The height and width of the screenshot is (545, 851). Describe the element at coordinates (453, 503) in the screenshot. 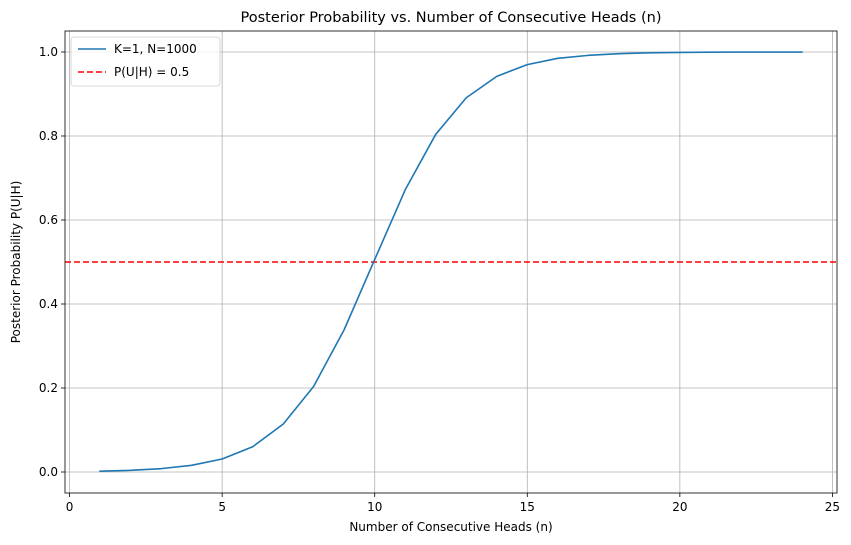

I see `x-ticks: 0 5 10 15 20 25` at that location.